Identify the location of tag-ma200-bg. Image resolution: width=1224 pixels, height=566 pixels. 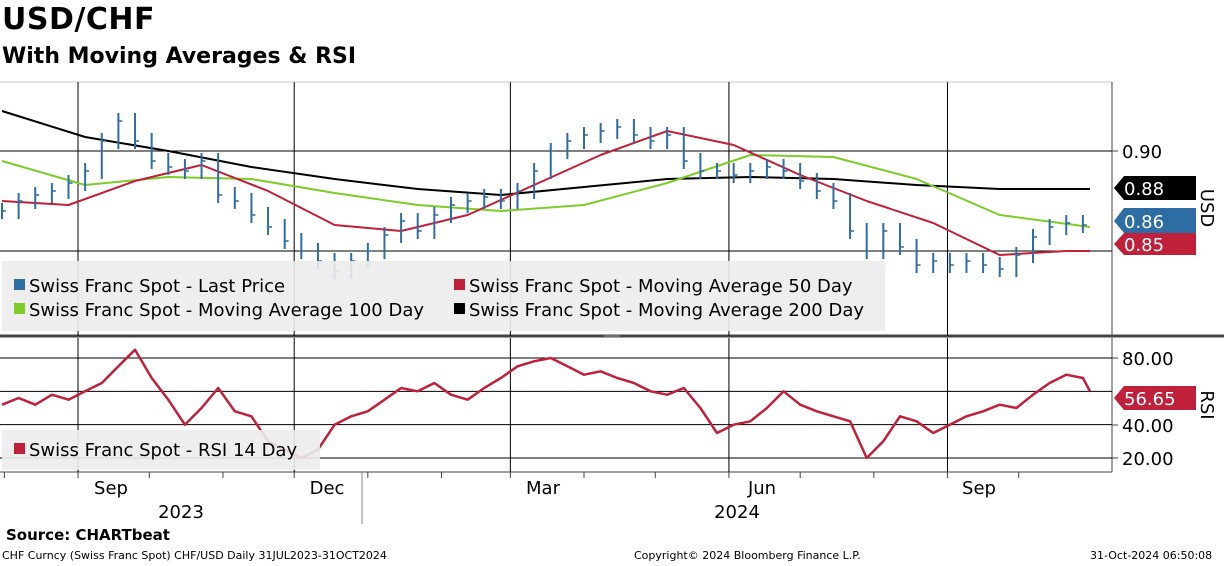
(1155, 188).